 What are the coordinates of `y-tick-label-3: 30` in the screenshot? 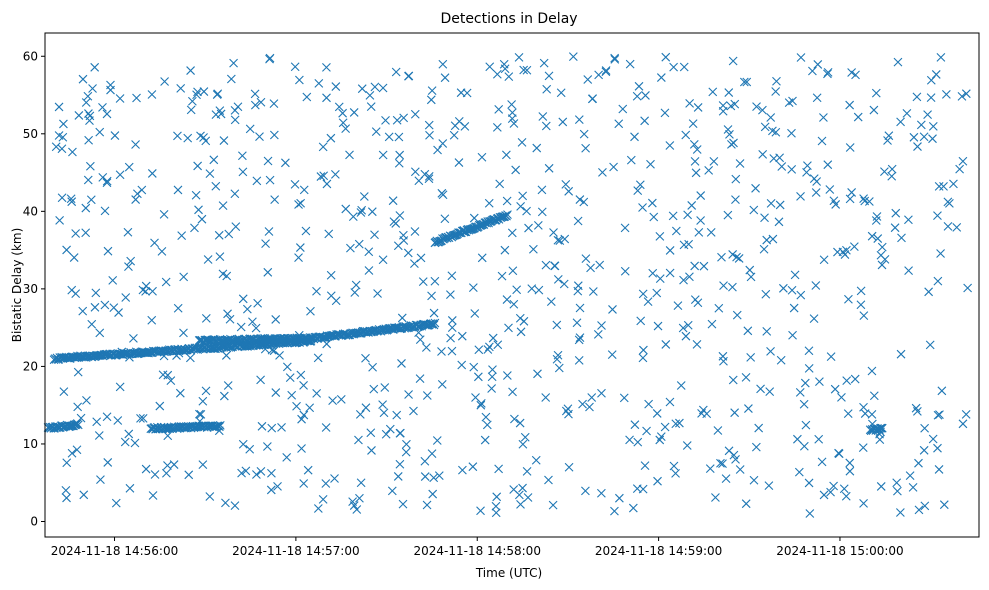 It's located at (30, 289).